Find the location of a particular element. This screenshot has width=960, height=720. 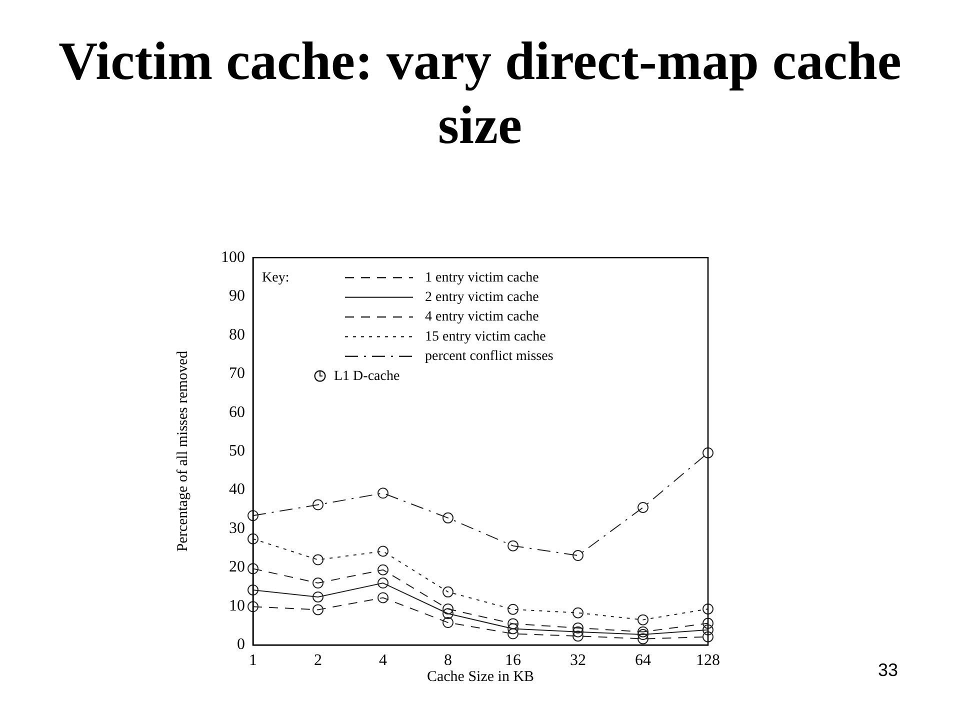

y-tick-label: 60 is located at coordinates (237, 412).